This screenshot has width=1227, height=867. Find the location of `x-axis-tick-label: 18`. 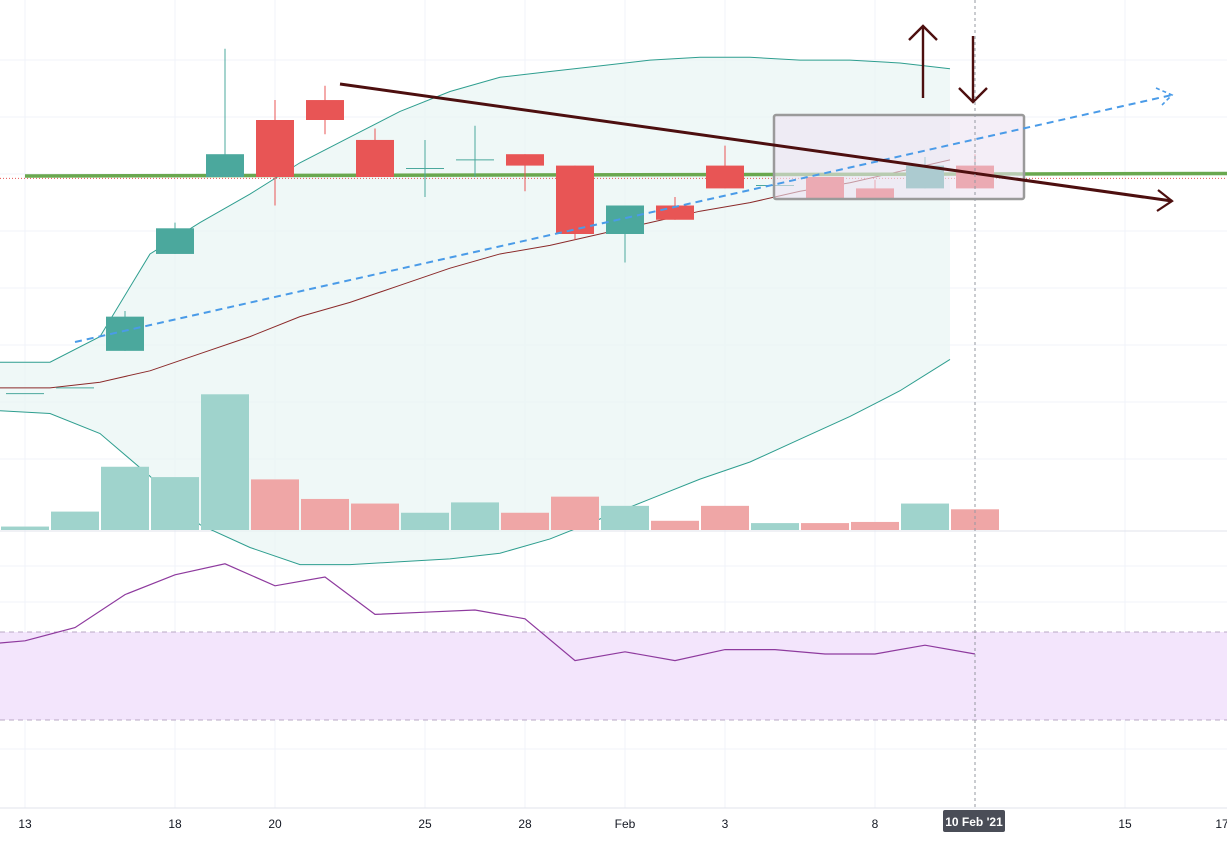

x-axis-tick-label: 18 is located at coordinates (175, 824).